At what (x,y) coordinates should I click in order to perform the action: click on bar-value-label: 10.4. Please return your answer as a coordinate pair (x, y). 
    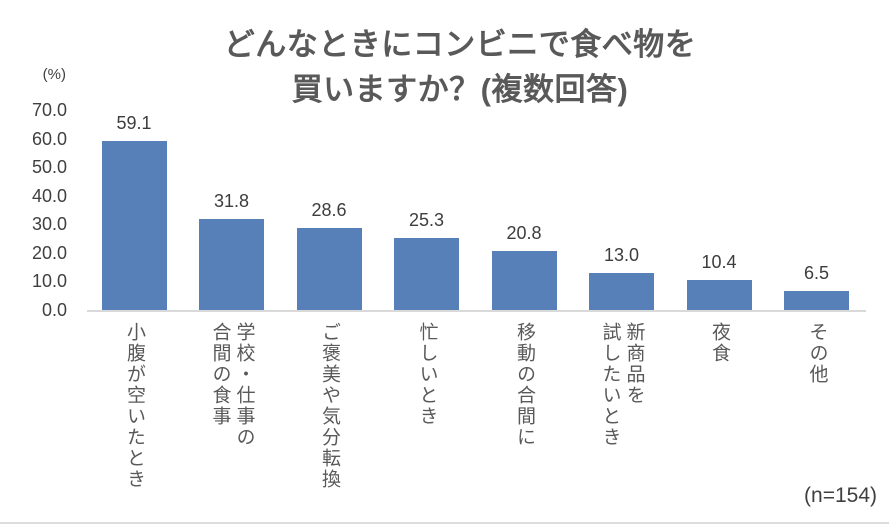
    Looking at the image, I should click on (719, 262).